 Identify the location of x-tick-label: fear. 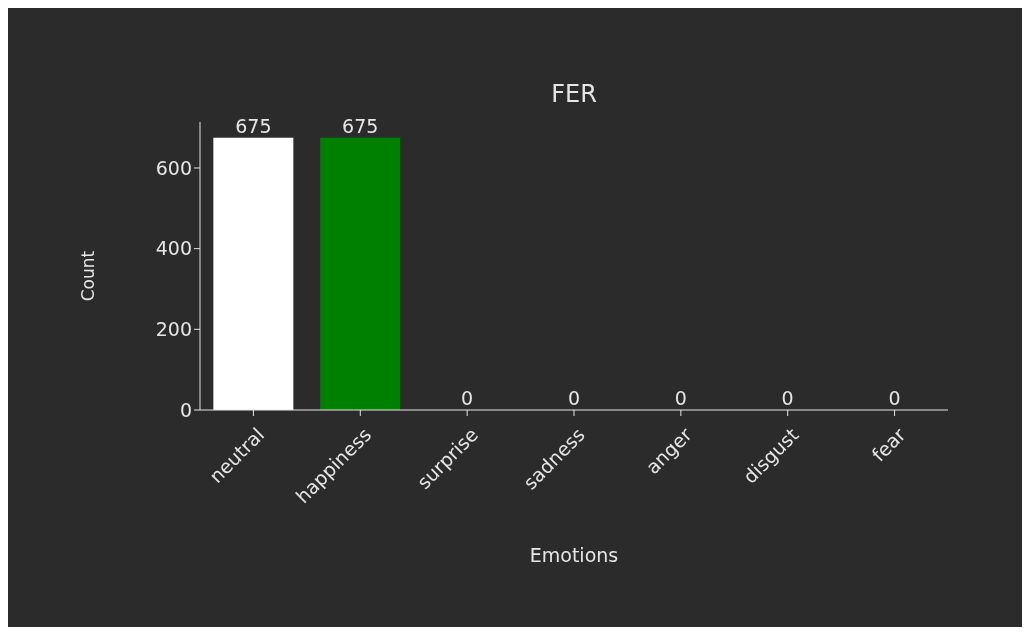
(888, 444).